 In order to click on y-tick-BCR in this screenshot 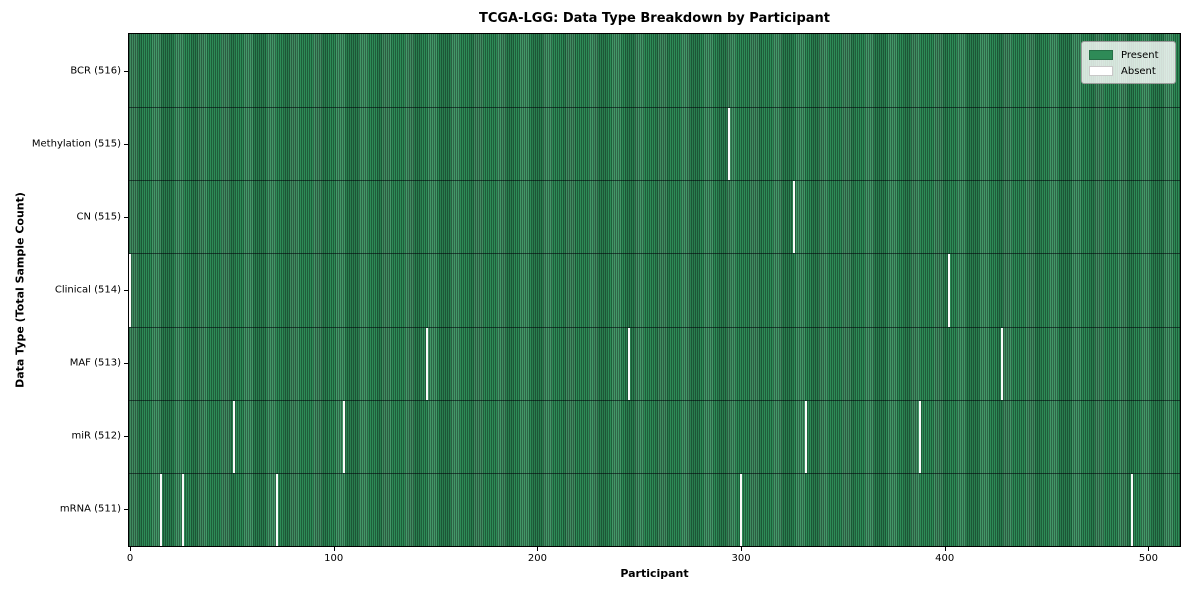, I will do `click(126, 71)`.